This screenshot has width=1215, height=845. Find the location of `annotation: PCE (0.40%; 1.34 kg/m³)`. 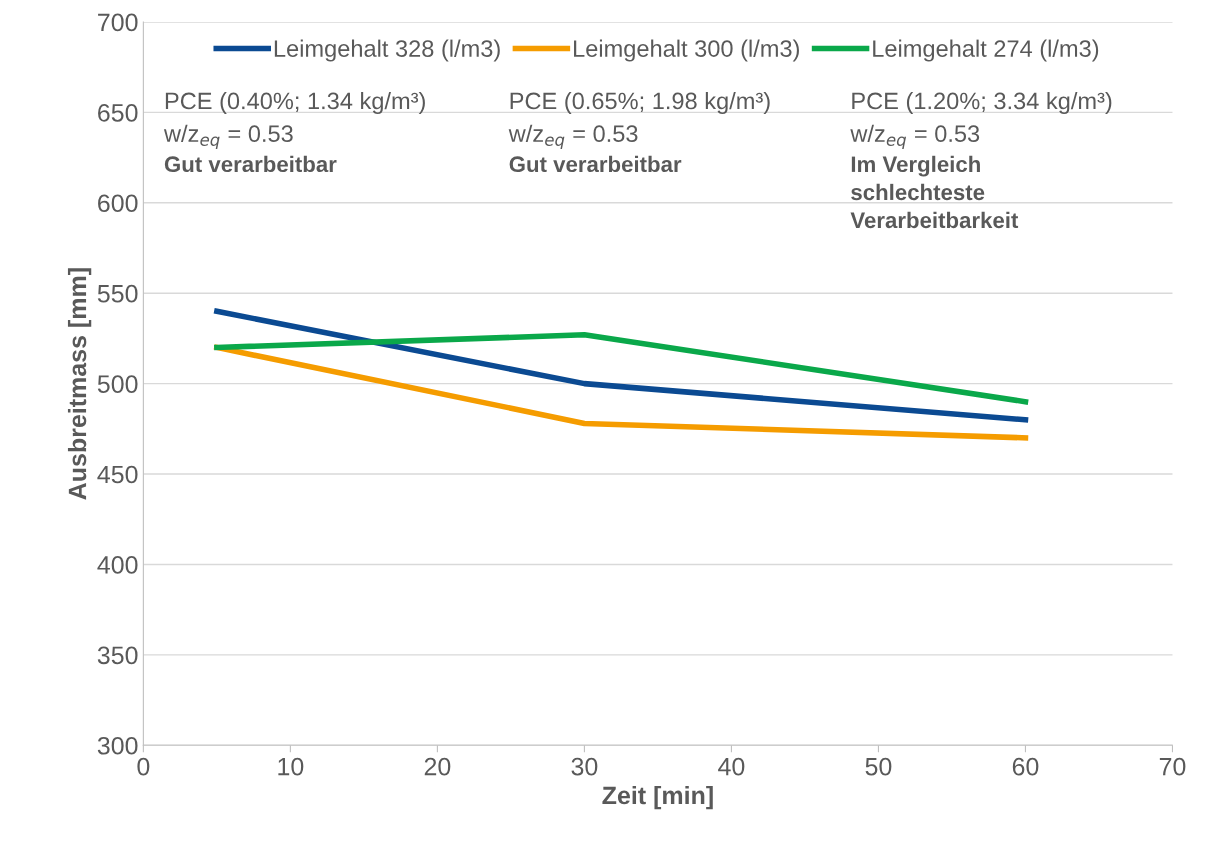

annotation: PCE (0.40%; 1.34 kg/m³) is located at coordinates (295, 102).